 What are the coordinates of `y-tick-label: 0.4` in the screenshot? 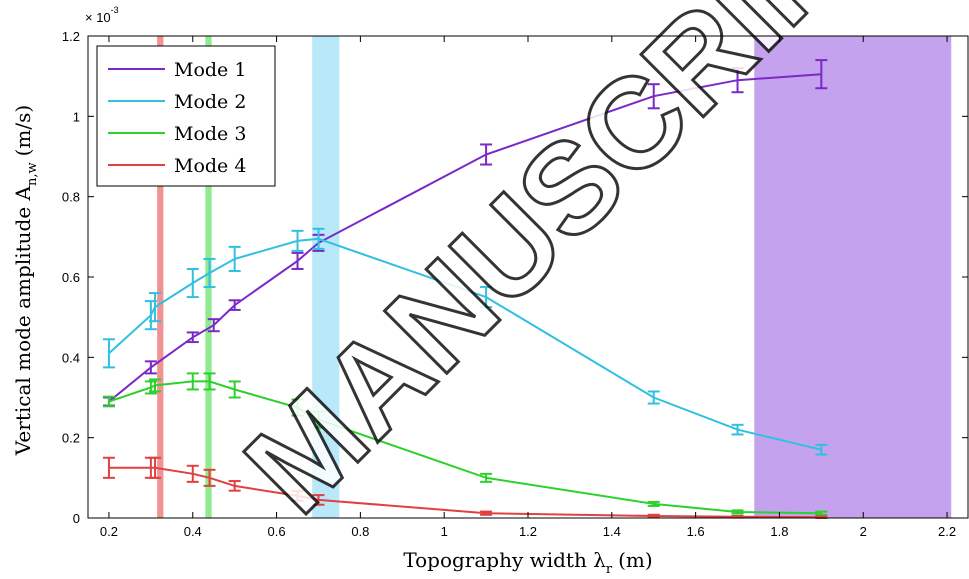 It's located at (71, 357).